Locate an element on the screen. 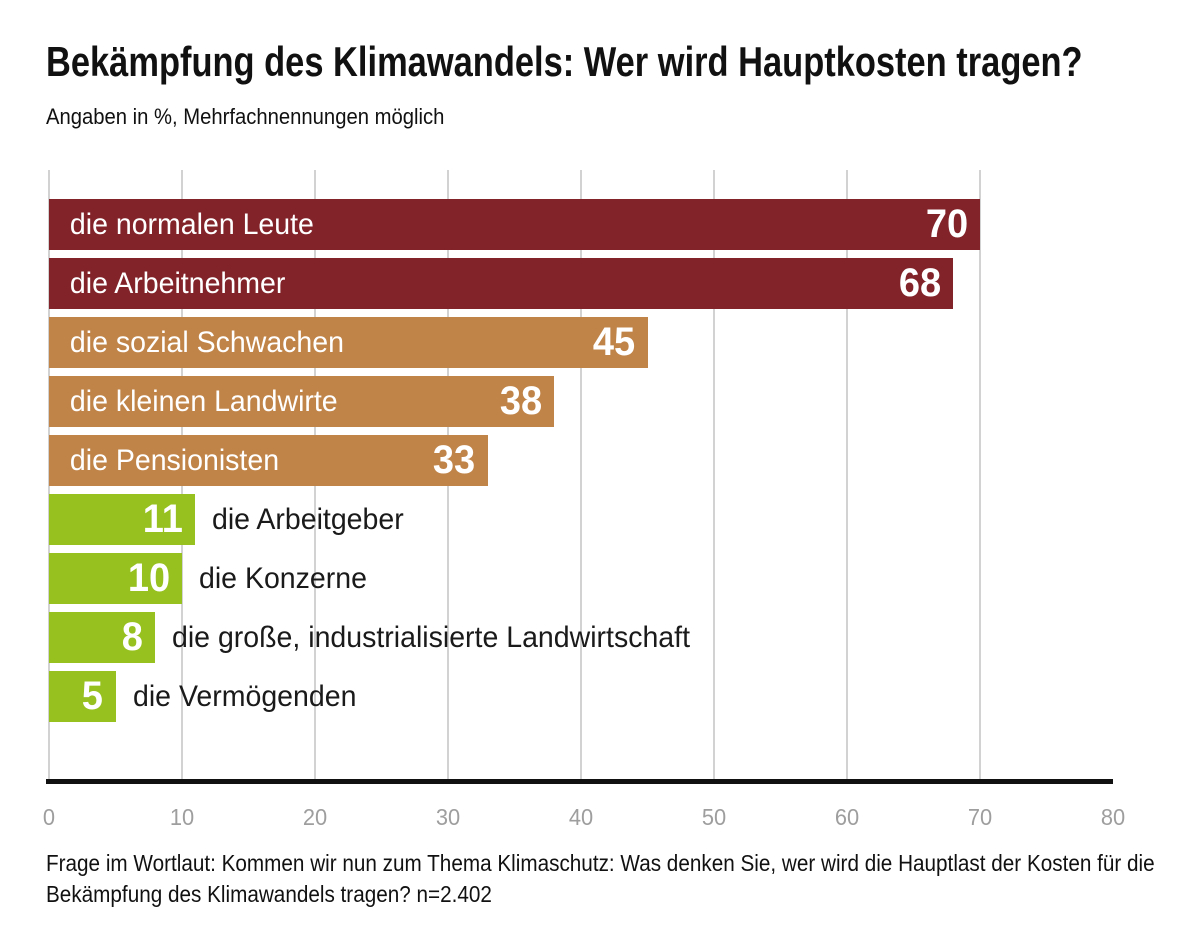 The image size is (1200, 938). x-tick-label: 0 is located at coordinates (49, 817).